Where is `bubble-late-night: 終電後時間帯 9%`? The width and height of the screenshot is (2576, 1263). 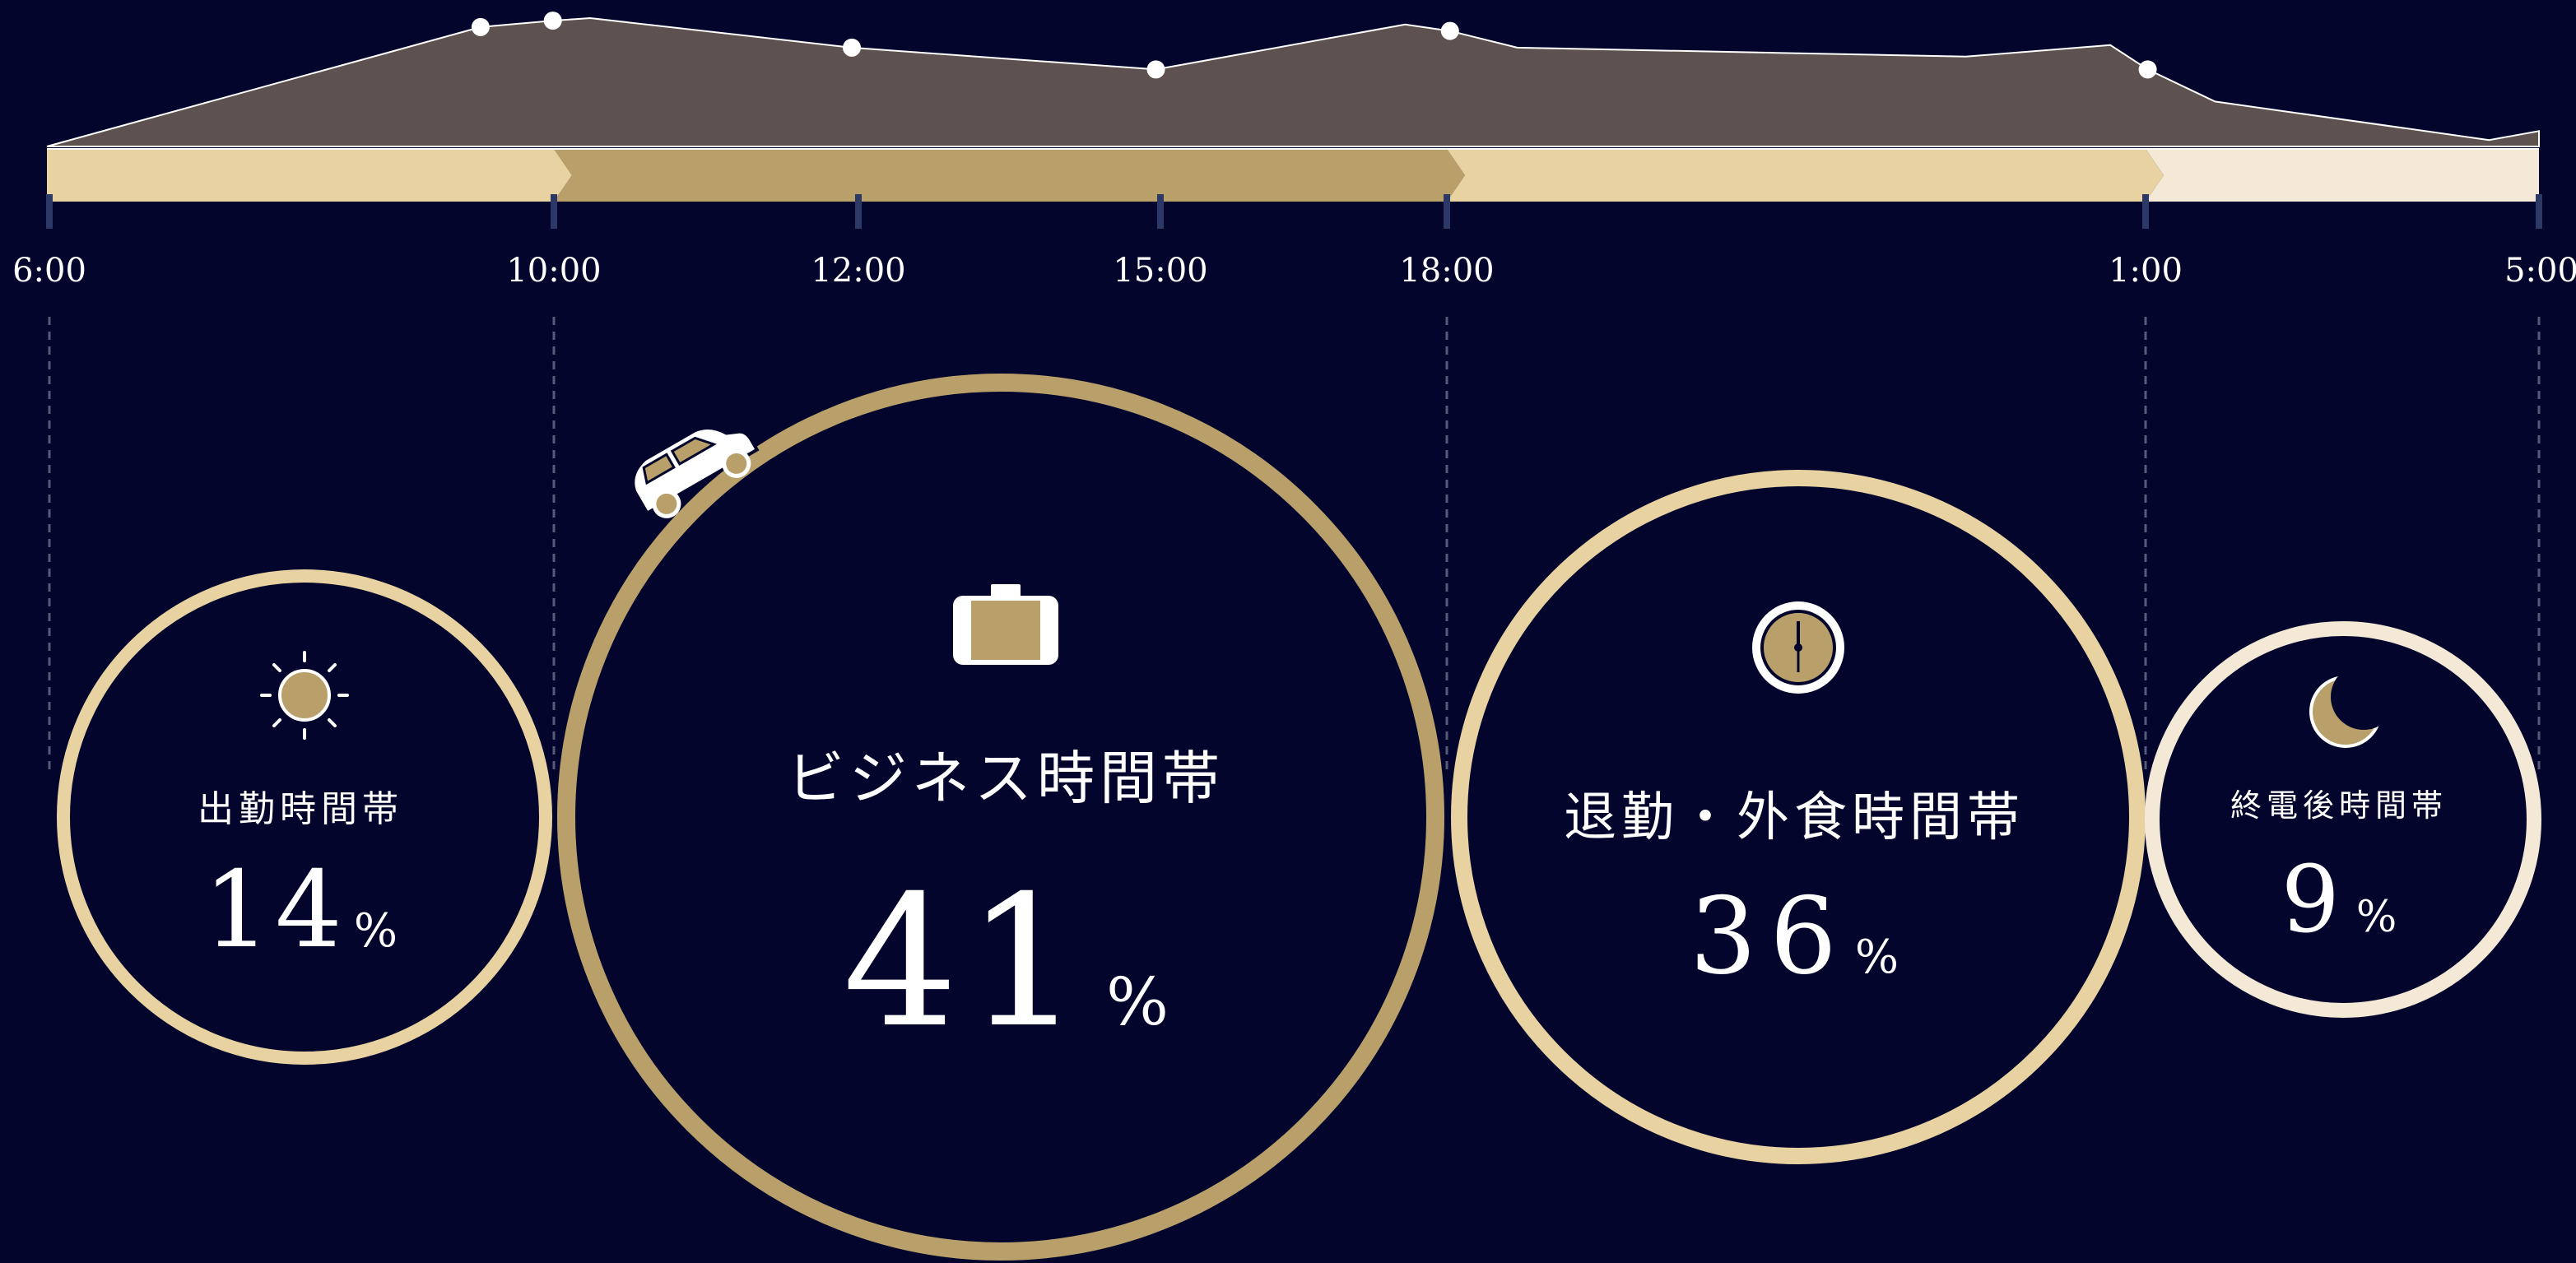
bubble-late-night: 終電後時間帯 9% is located at coordinates (2343, 819).